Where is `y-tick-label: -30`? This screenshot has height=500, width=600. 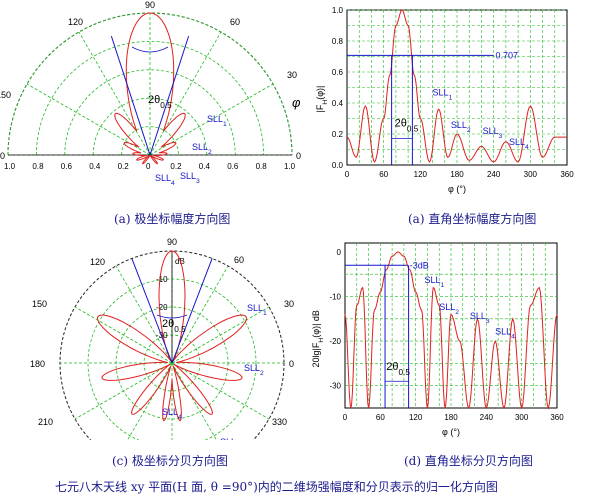
y-tick-label: -30 is located at coordinates (335, 386).